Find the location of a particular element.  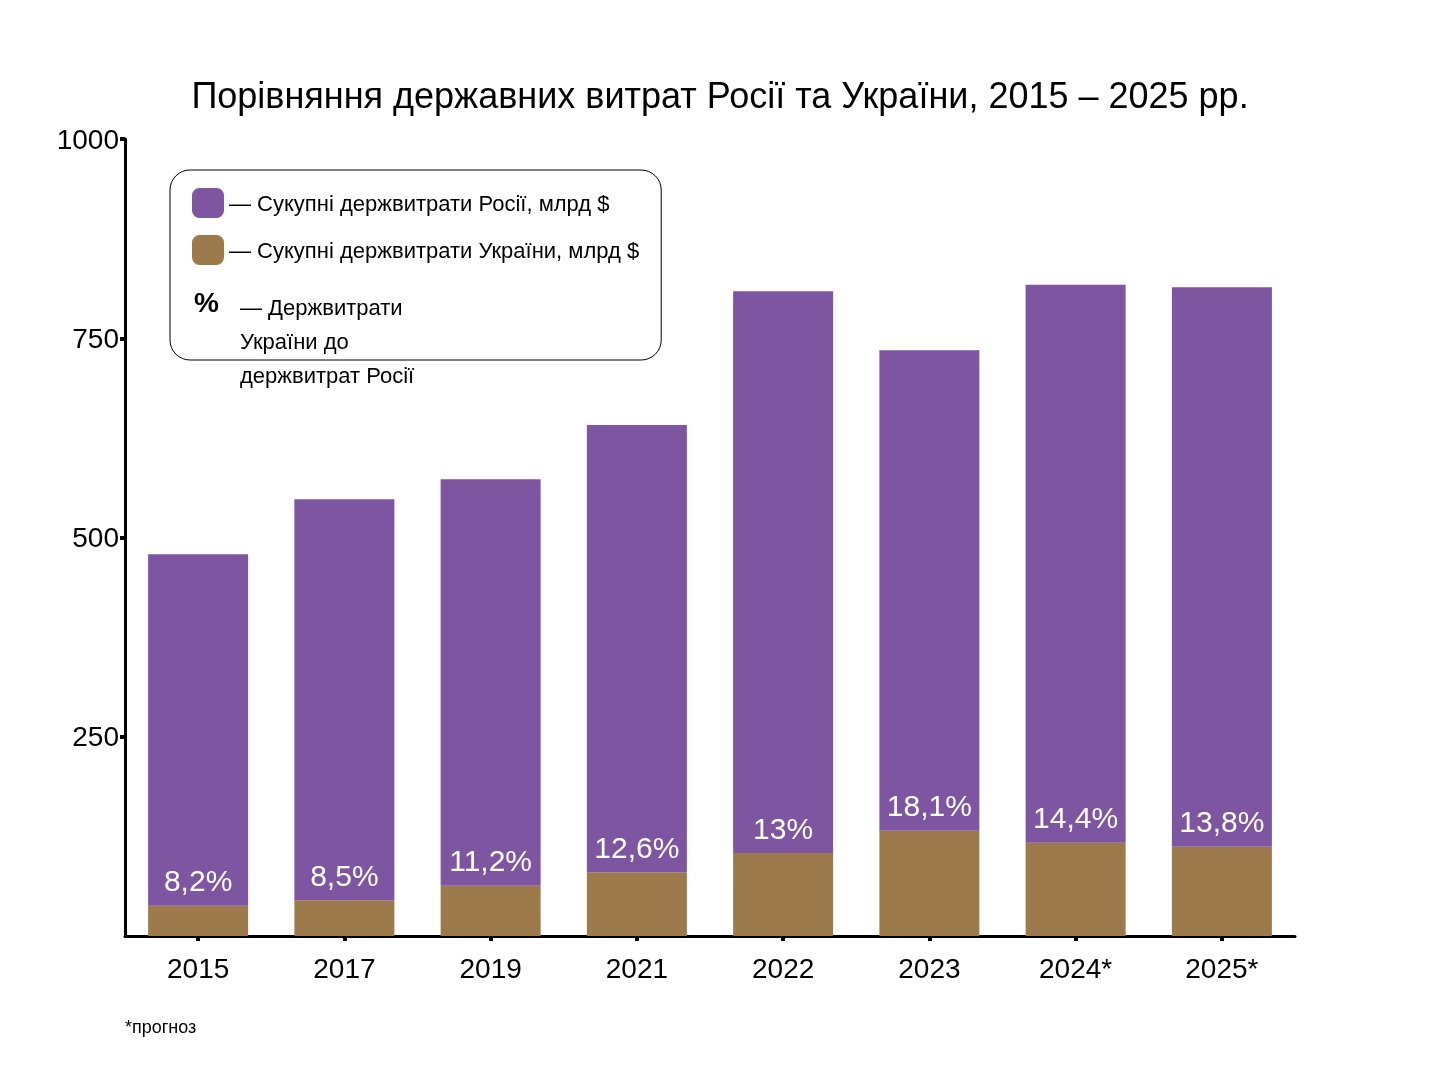

x-tick-label: 2015 is located at coordinates (198, 968).